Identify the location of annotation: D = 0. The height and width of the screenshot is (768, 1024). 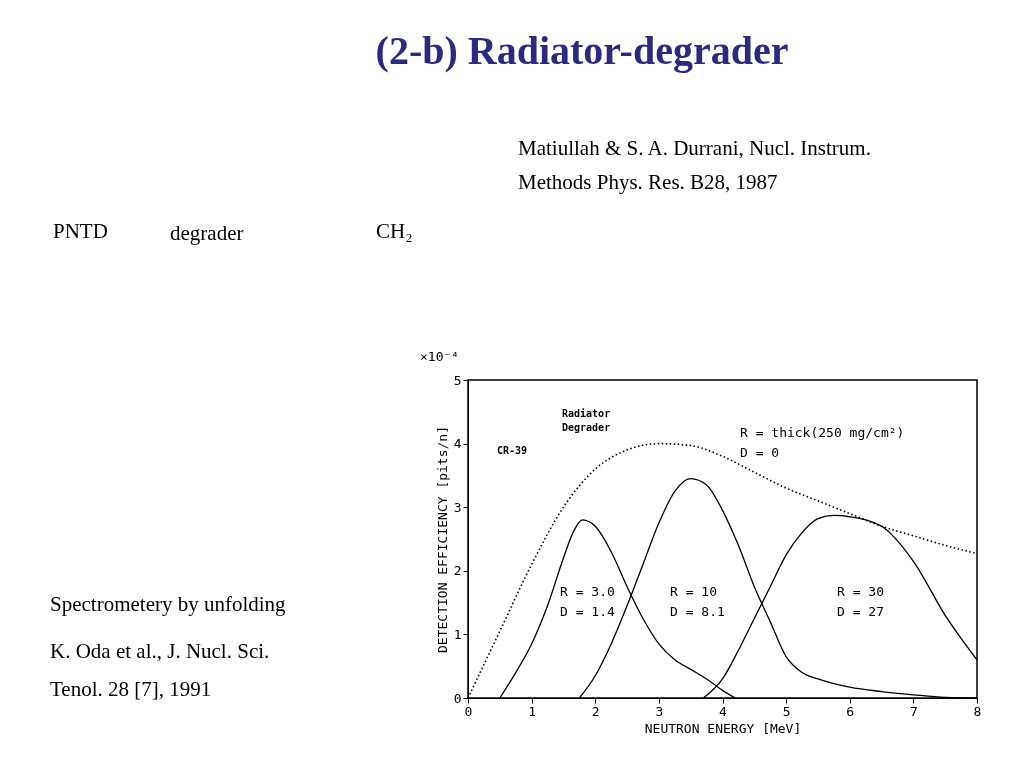
(760, 452).